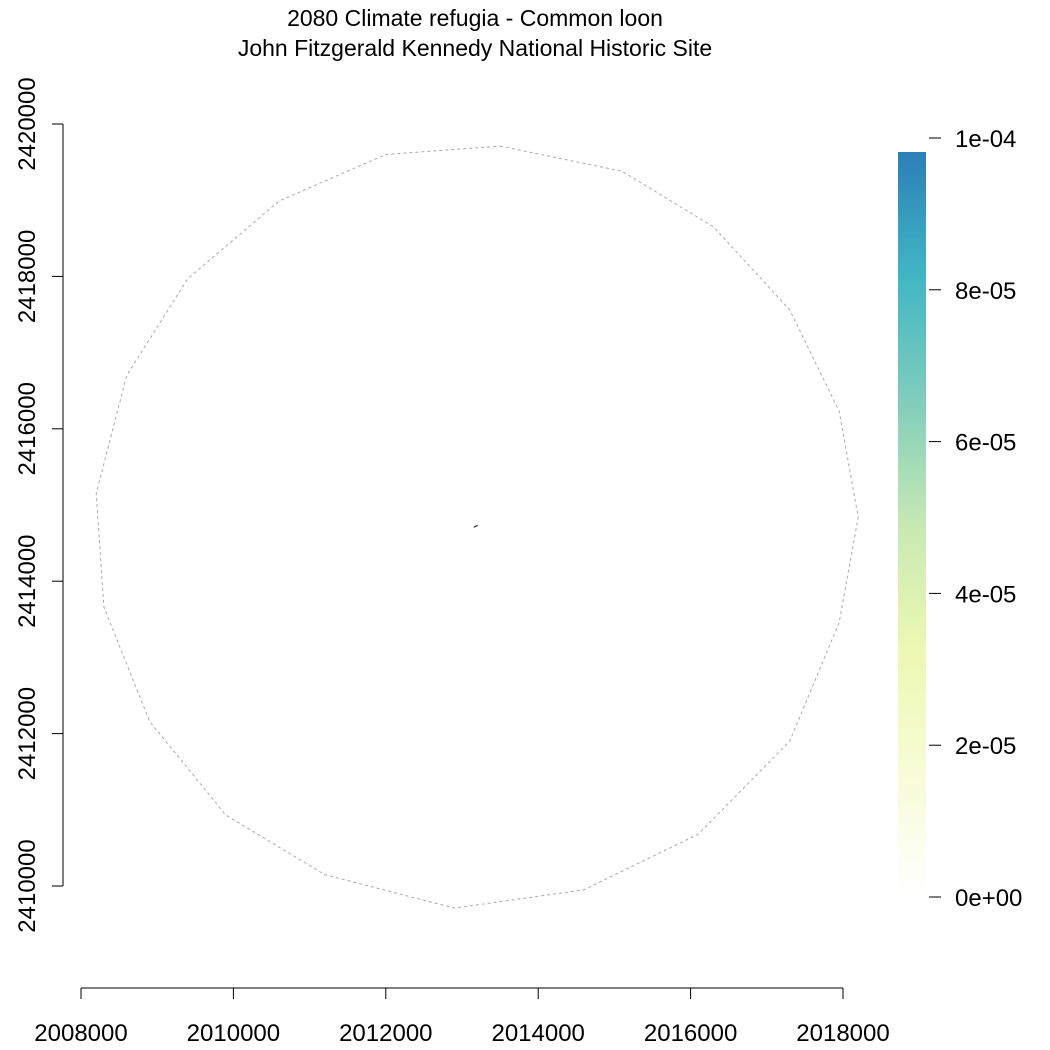 The height and width of the screenshot is (1050, 1050). I want to click on x-tick-label: 2014000, so click(537, 1033).